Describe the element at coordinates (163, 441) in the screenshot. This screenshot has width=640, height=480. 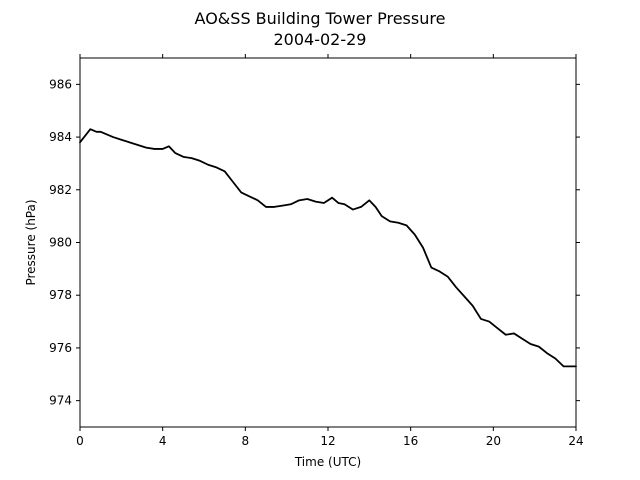
I see `x-tick-label: 4` at that location.